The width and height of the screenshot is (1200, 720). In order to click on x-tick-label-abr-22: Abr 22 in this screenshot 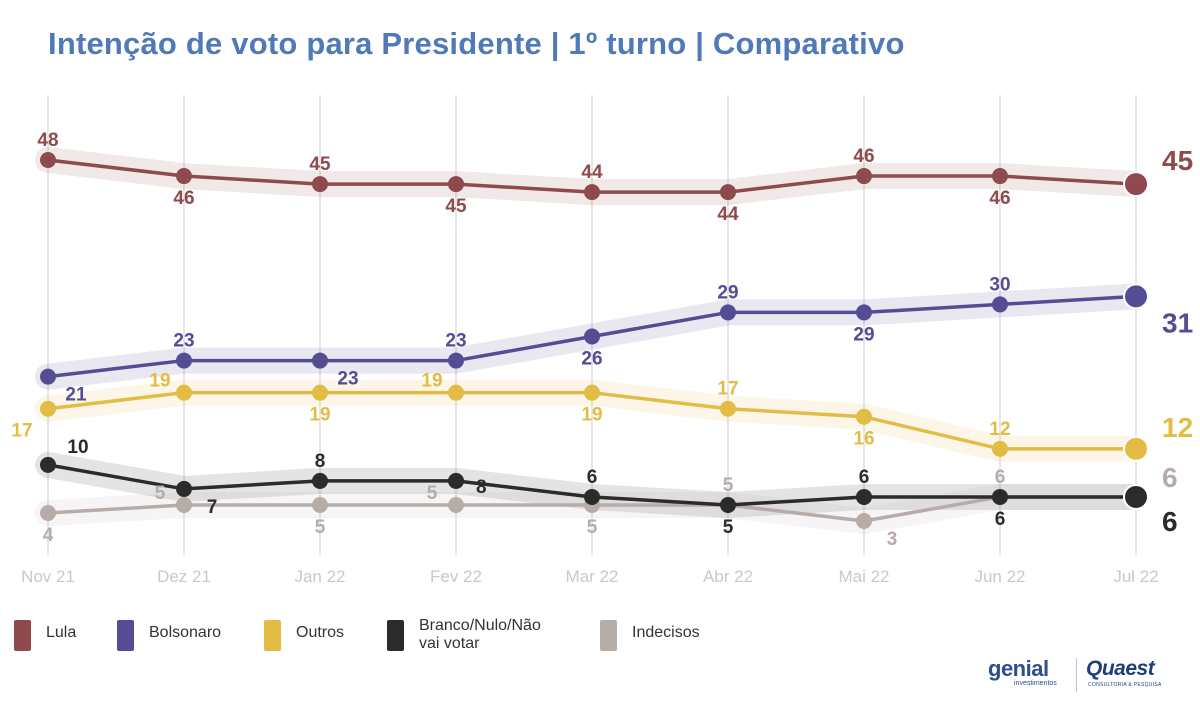, I will do `click(728, 576)`.